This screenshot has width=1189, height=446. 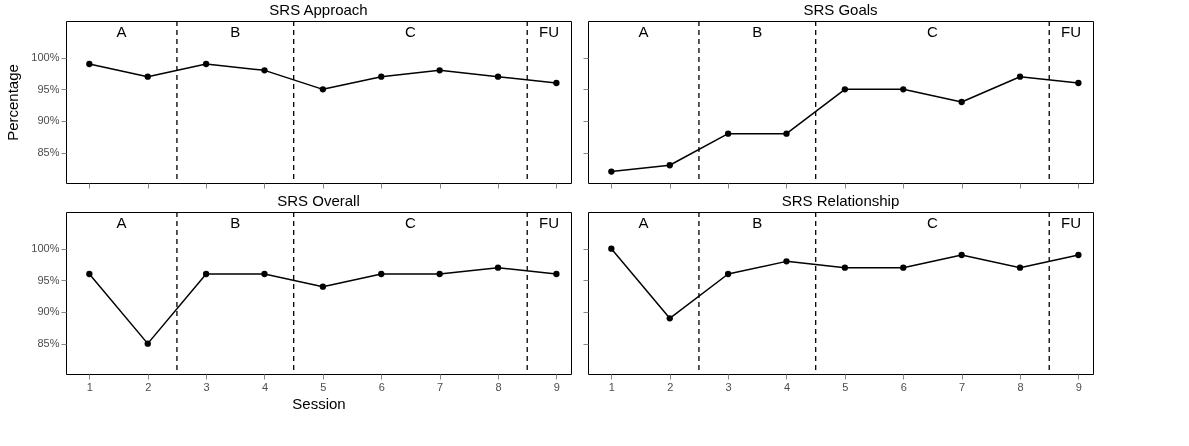 What do you see at coordinates (319, 403) in the screenshot?
I see `x-axis-title: Session` at bounding box center [319, 403].